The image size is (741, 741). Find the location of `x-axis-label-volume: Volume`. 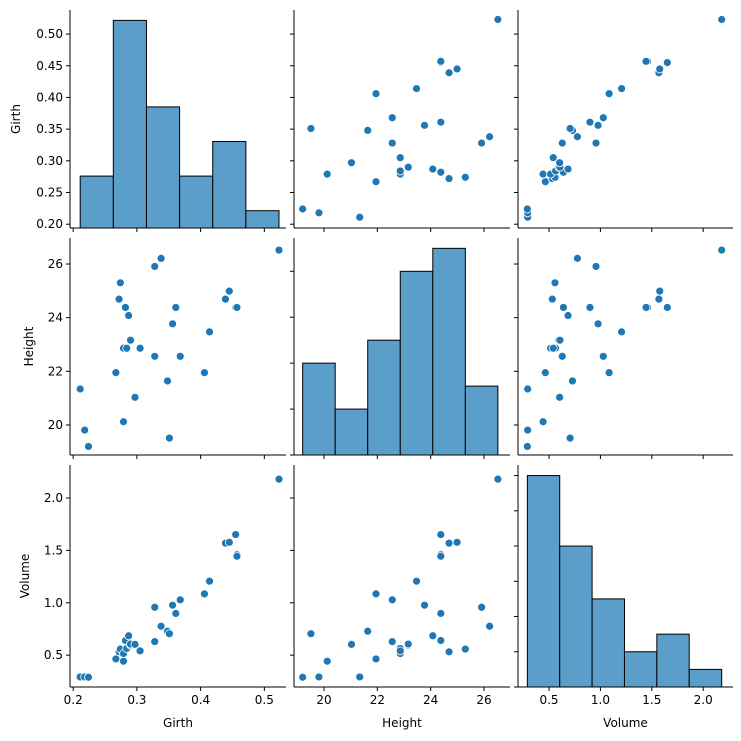

x-axis-label-volume: Volume is located at coordinates (625, 723).